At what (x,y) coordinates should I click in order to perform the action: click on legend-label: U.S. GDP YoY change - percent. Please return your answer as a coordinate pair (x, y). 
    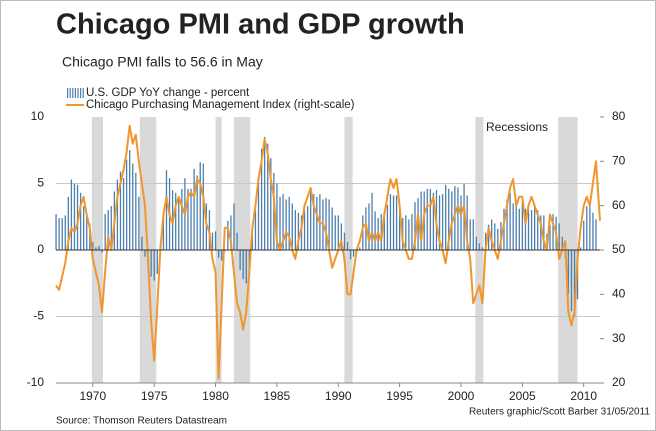
    Looking at the image, I should click on (168, 93).